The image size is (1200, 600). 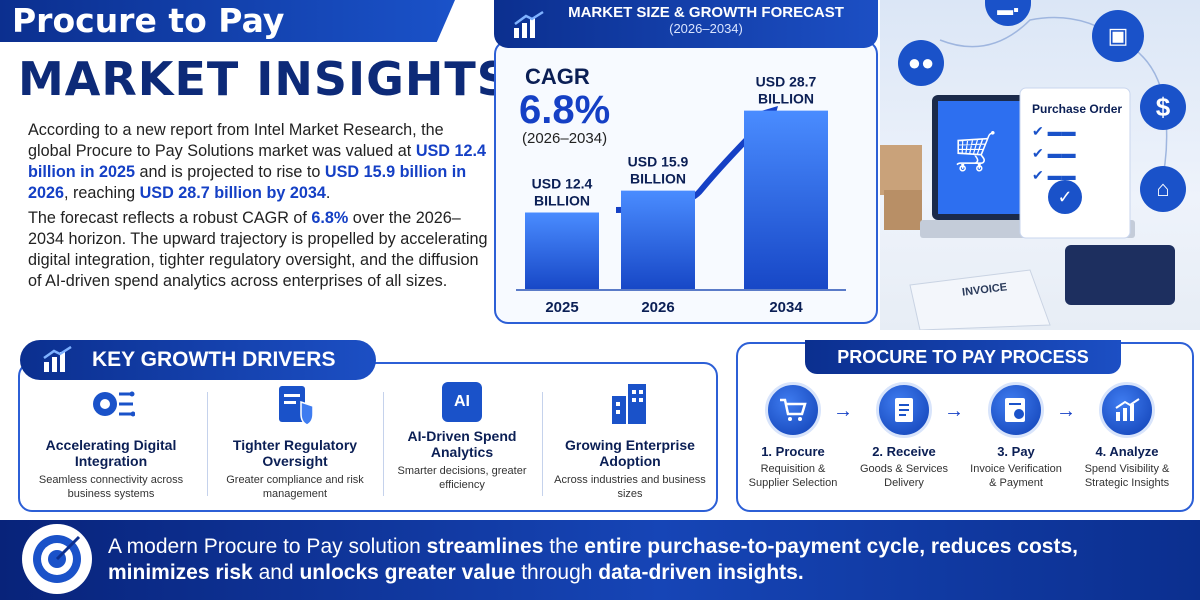 I want to click on bottom-text-bold: data-driven insights., so click(x=701, y=572).